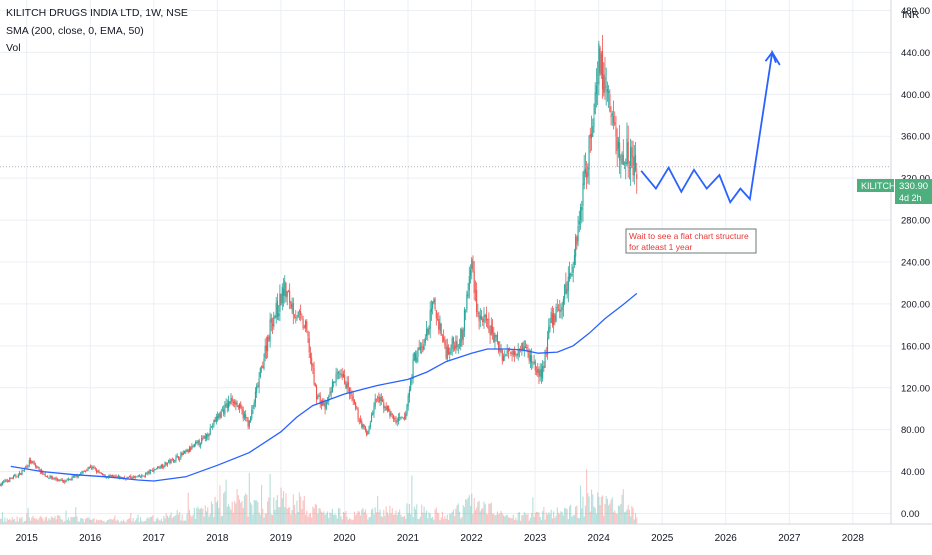  I want to click on price-tick-label: 120.00, so click(915, 388).